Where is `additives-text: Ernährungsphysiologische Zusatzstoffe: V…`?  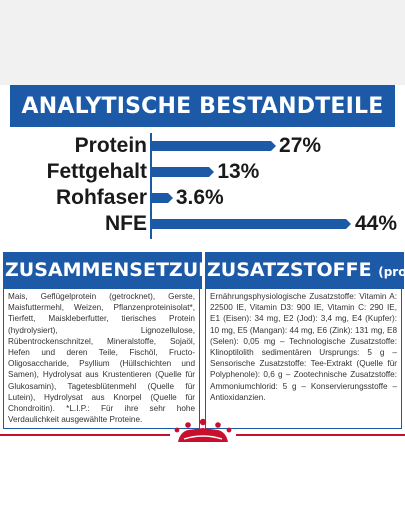 additives-text: Ernährungsphysiologische Zusatzstoffe: V… is located at coordinates (303, 359).